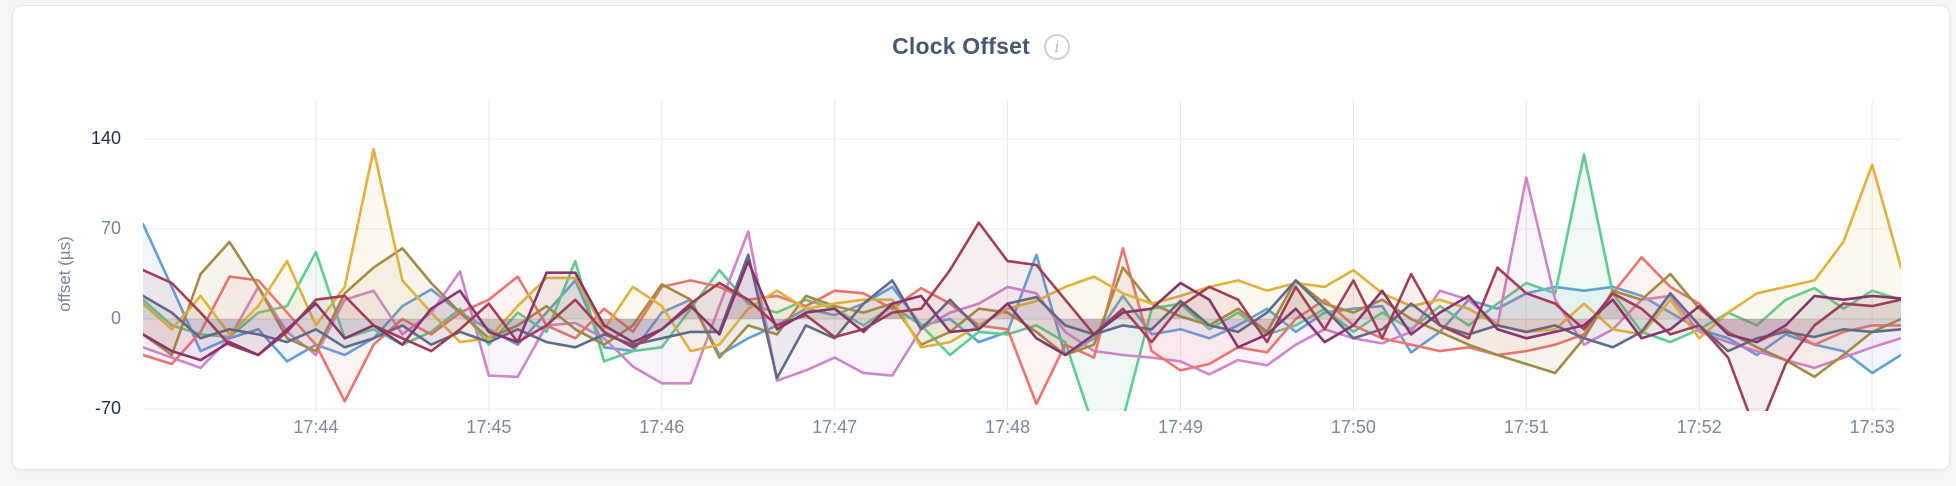  What do you see at coordinates (1526, 427) in the screenshot?
I see `x-tick-label: 17:51` at bounding box center [1526, 427].